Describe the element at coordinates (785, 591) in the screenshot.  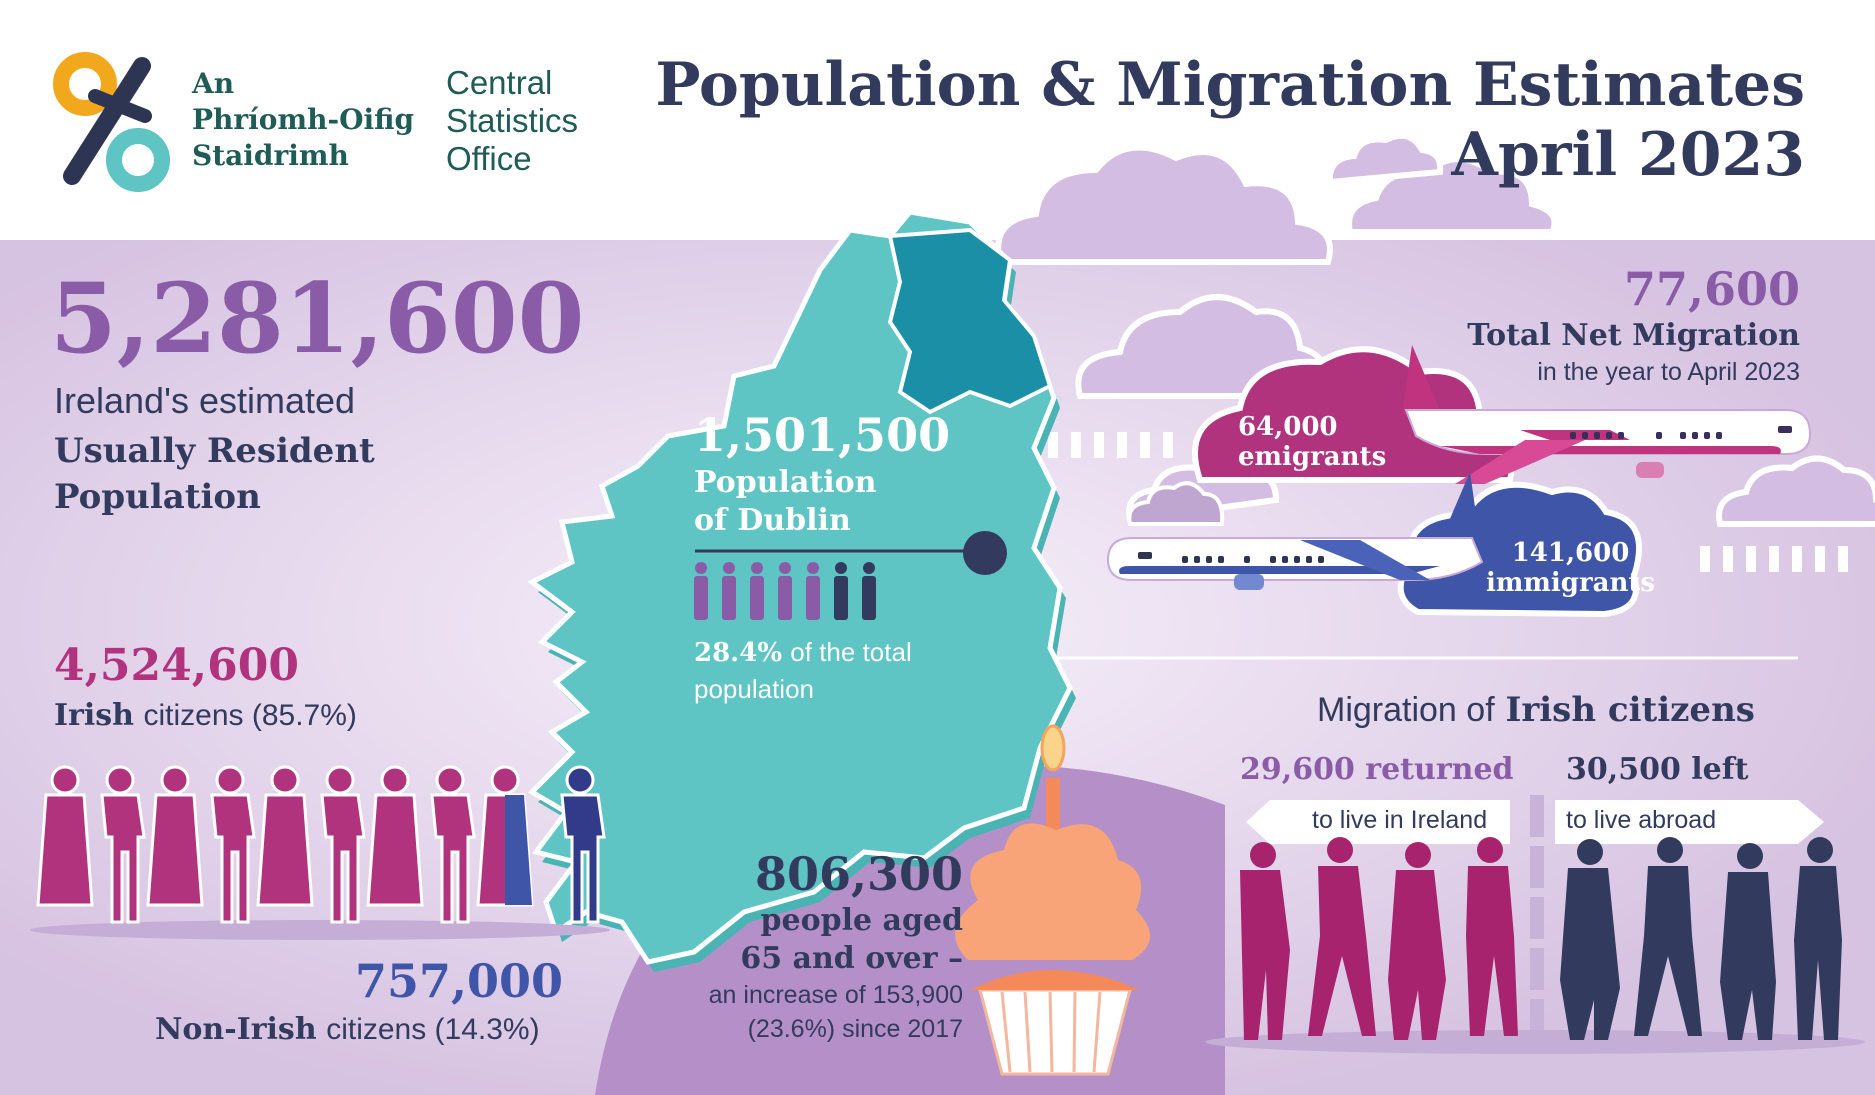
I see `dublin-people-icon` at that location.